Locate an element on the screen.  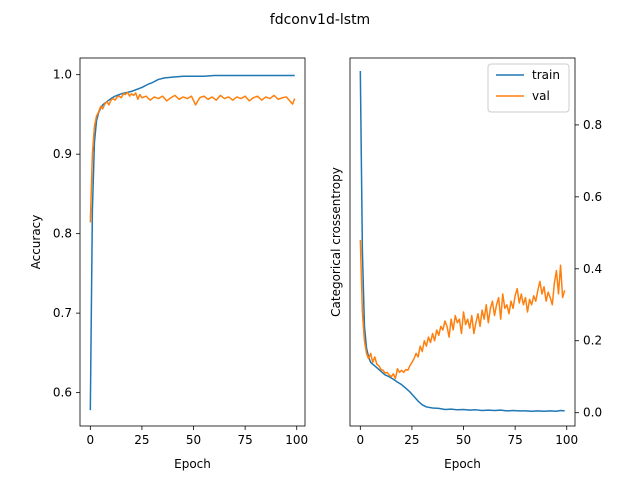
accuracy-x-tick-label: 100 is located at coordinates (296, 440).